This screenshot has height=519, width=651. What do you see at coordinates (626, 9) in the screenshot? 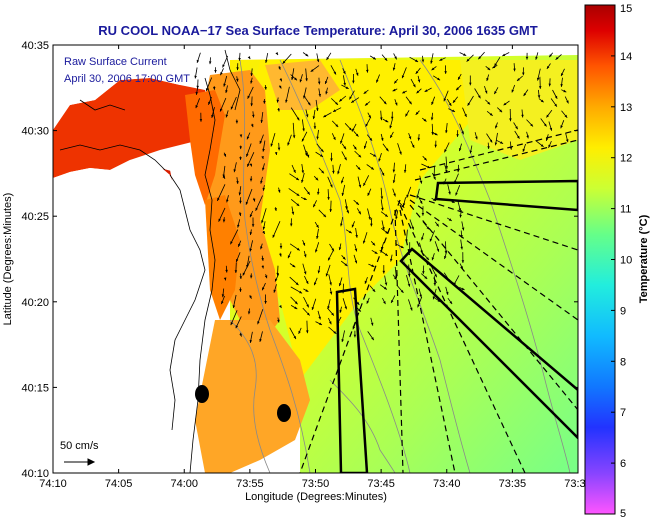
I see `colorbar-tick-label: 15` at bounding box center [626, 9].